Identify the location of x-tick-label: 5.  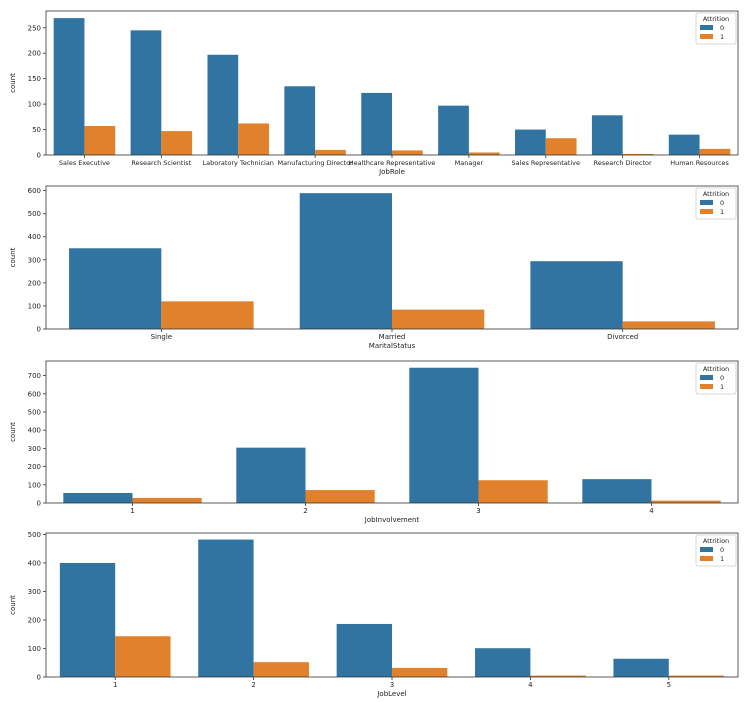
(669, 685).